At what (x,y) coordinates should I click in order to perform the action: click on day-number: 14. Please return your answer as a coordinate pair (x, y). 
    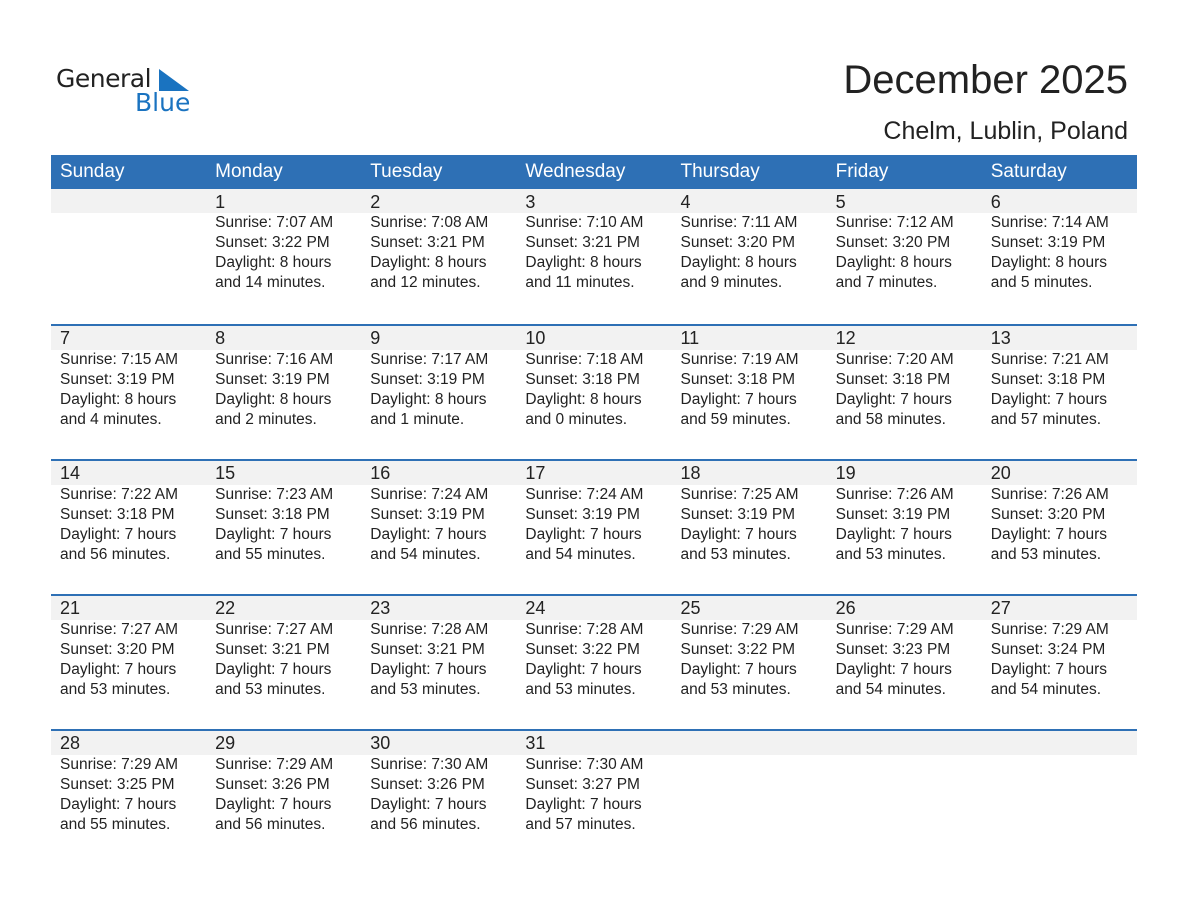
    Looking at the image, I should click on (70, 473).